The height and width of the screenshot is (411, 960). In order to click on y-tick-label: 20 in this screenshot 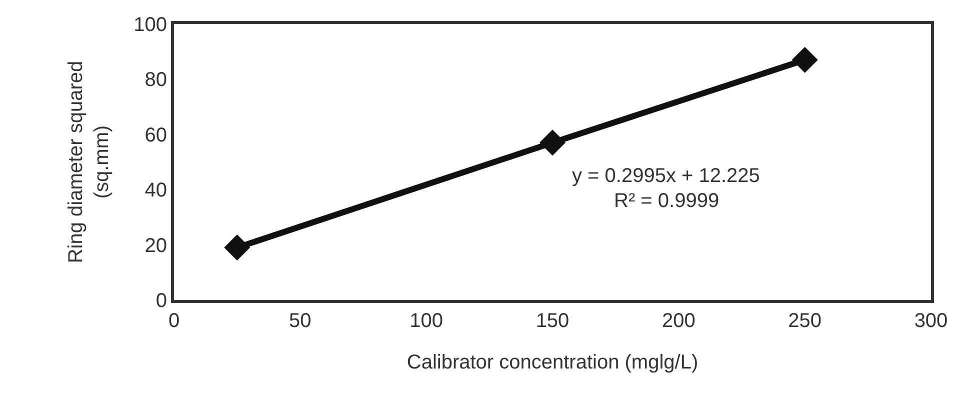, I will do `click(155, 245)`.